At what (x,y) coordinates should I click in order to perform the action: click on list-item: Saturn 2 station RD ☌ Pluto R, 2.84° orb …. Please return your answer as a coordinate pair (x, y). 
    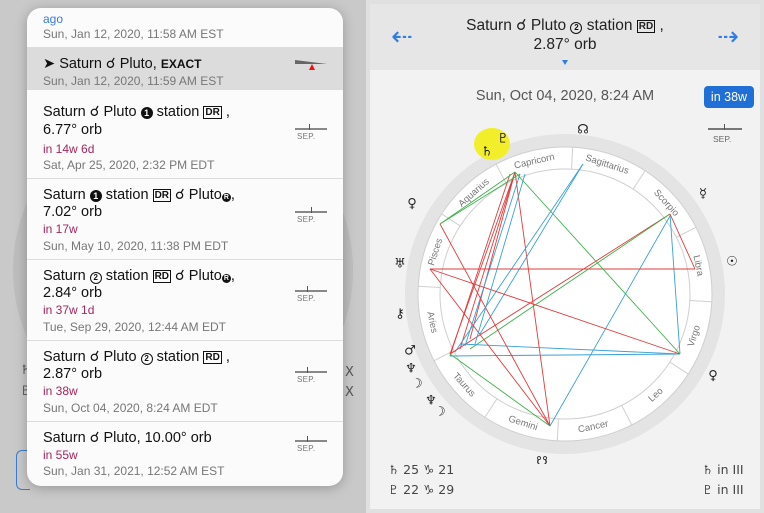
    Looking at the image, I should click on (185, 300).